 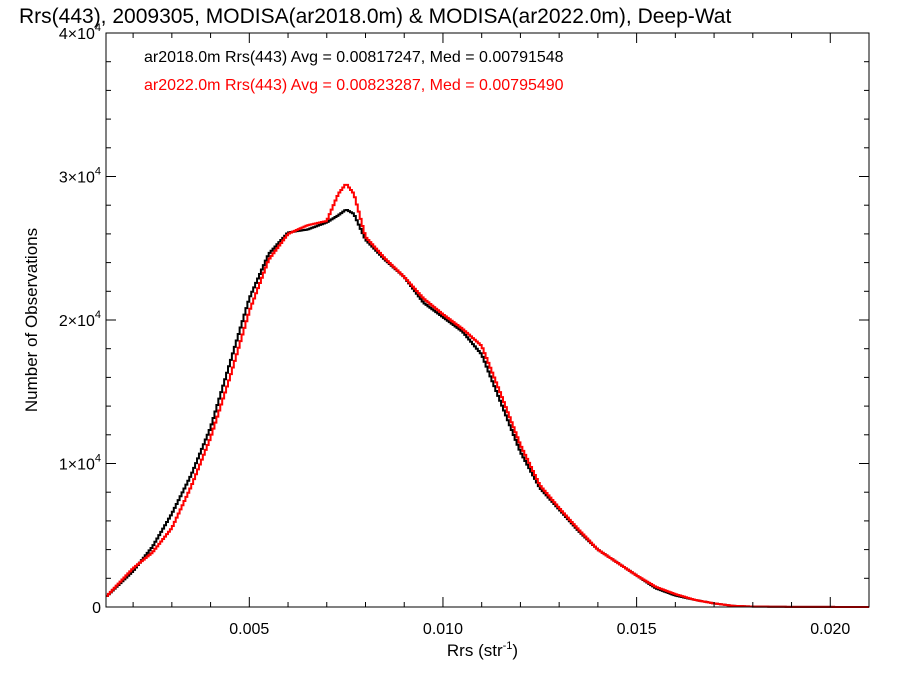 I want to click on y-tick-label: 3×10⁴, so click(x=80, y=176).